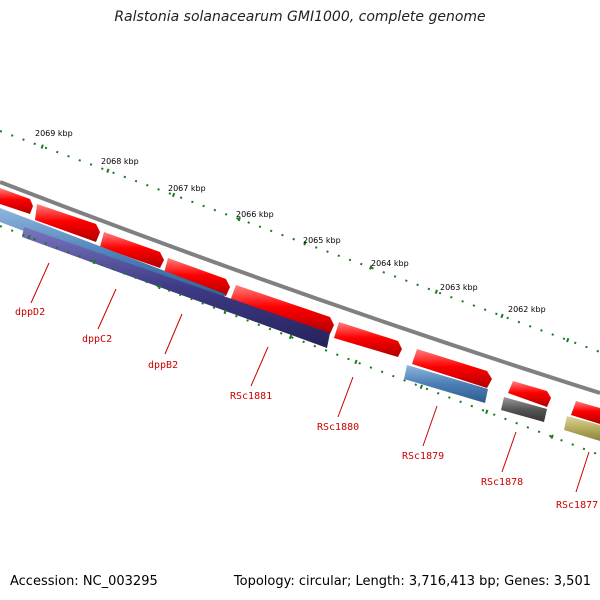  I want to click on gene-label: dppD2, so click(30, 312).